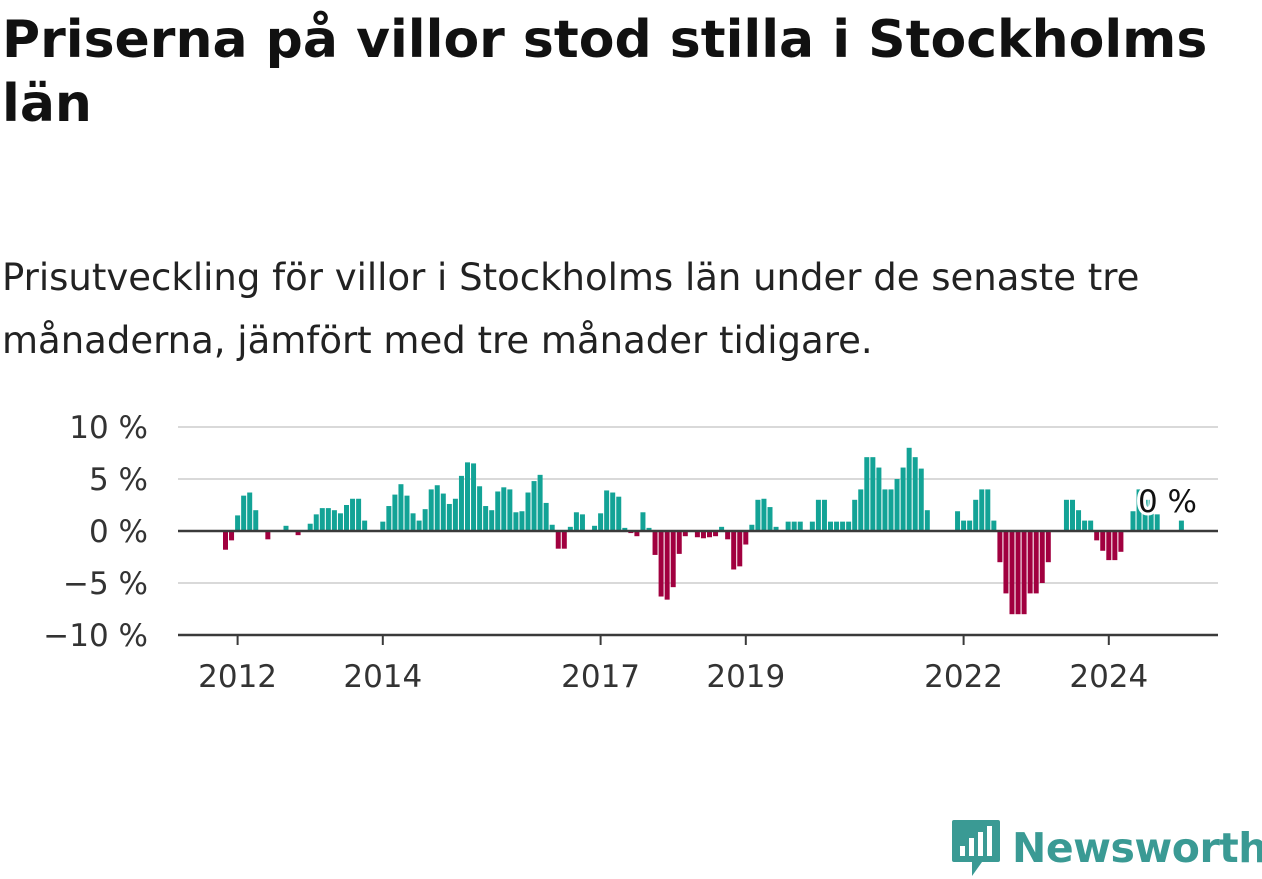  I want to click on x-tick-label: 2017, so click(600, 677).